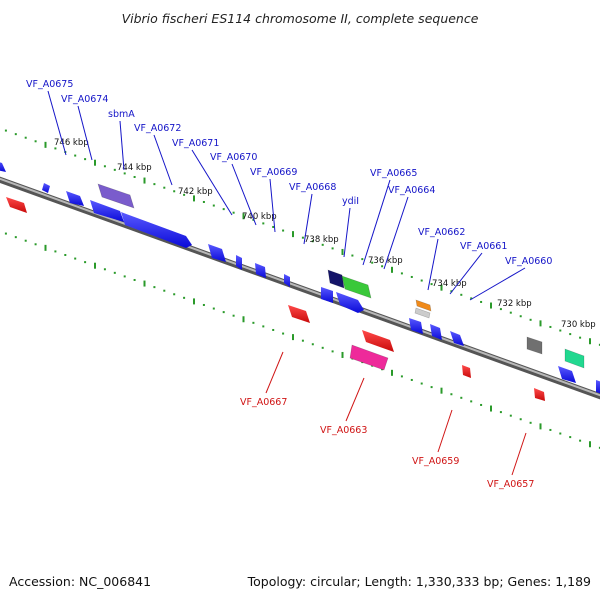  What do you see at coordinates (393, 173) in the screenshot?
I see `gene-label: VF_A0665` at bounding box center [393, 173].